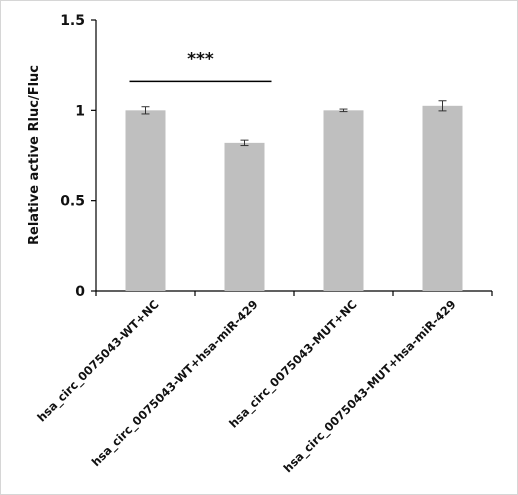  Describe the element at coordinates (294, 123) in the screenshot. I see `error-bars` at that location.